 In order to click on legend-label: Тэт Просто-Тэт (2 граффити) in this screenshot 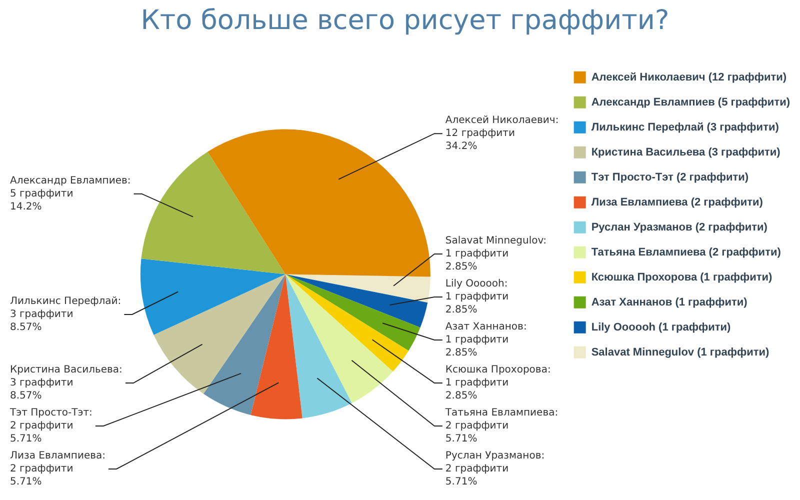, I will do `click(670, 177)`.